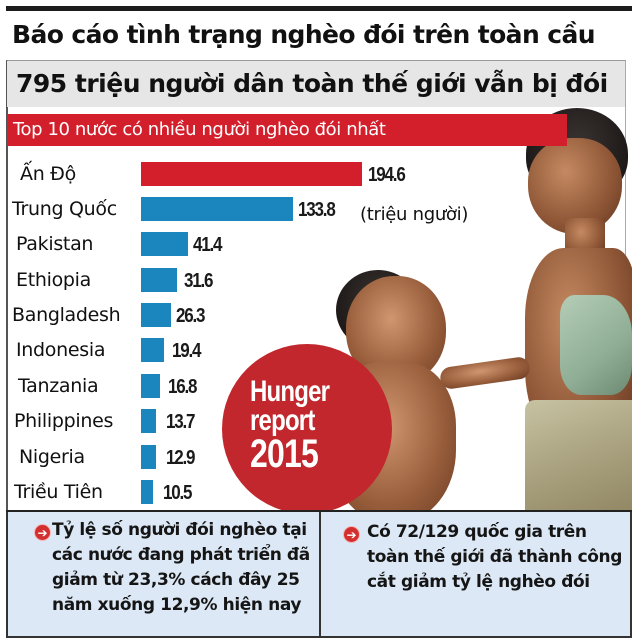 This screenshot has width=632, height=640. I want to click on bar-label: Indonesia, so click(61, 350).